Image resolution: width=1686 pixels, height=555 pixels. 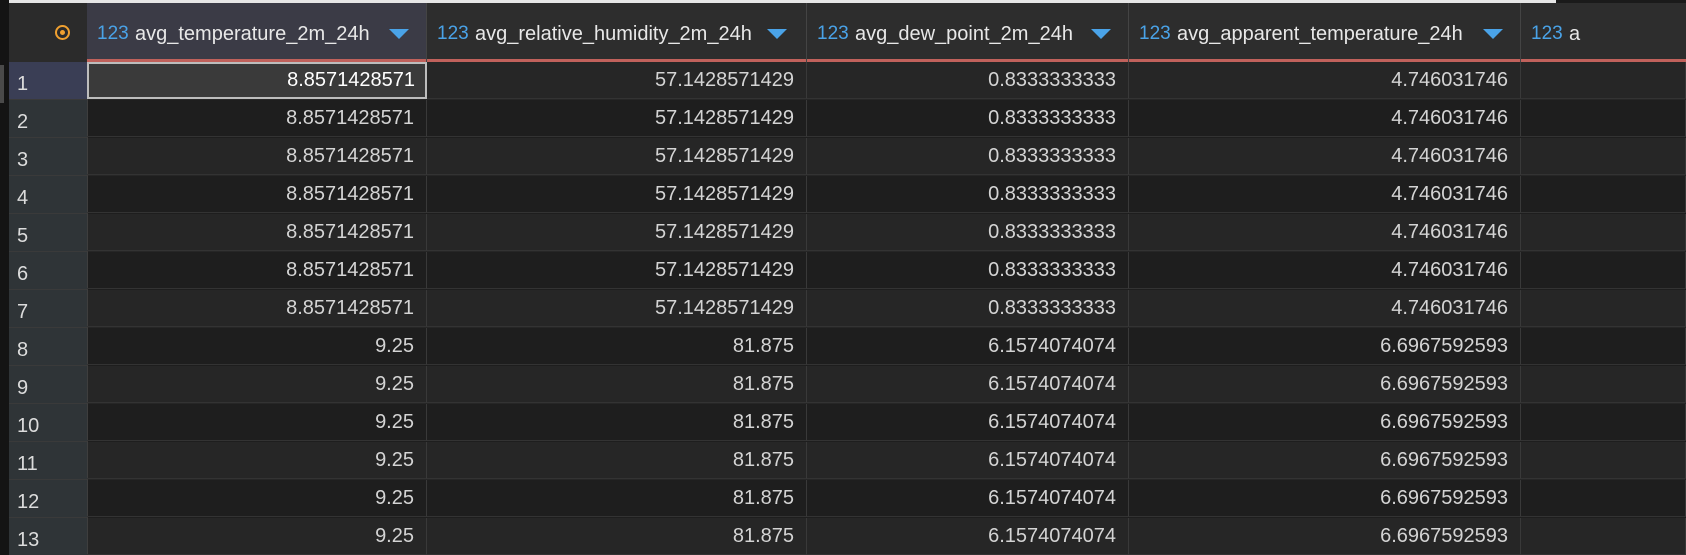 What do you see at coordinates (48, 157) in the screenshot?
I see `row-number: 3` at bounding box center [48, 157].